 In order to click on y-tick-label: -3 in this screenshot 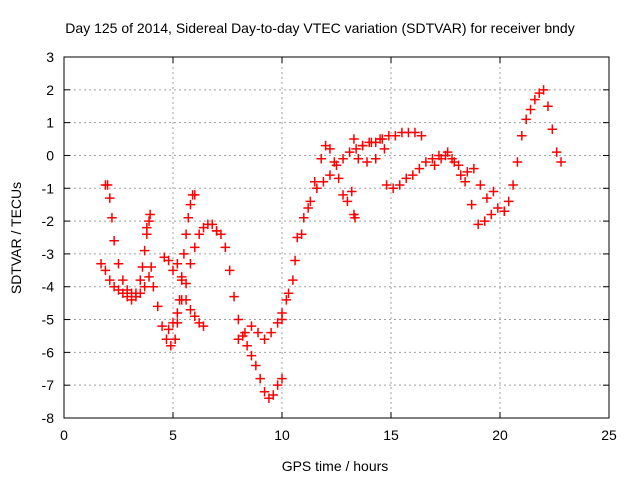, I will do `click(48, 254)`.